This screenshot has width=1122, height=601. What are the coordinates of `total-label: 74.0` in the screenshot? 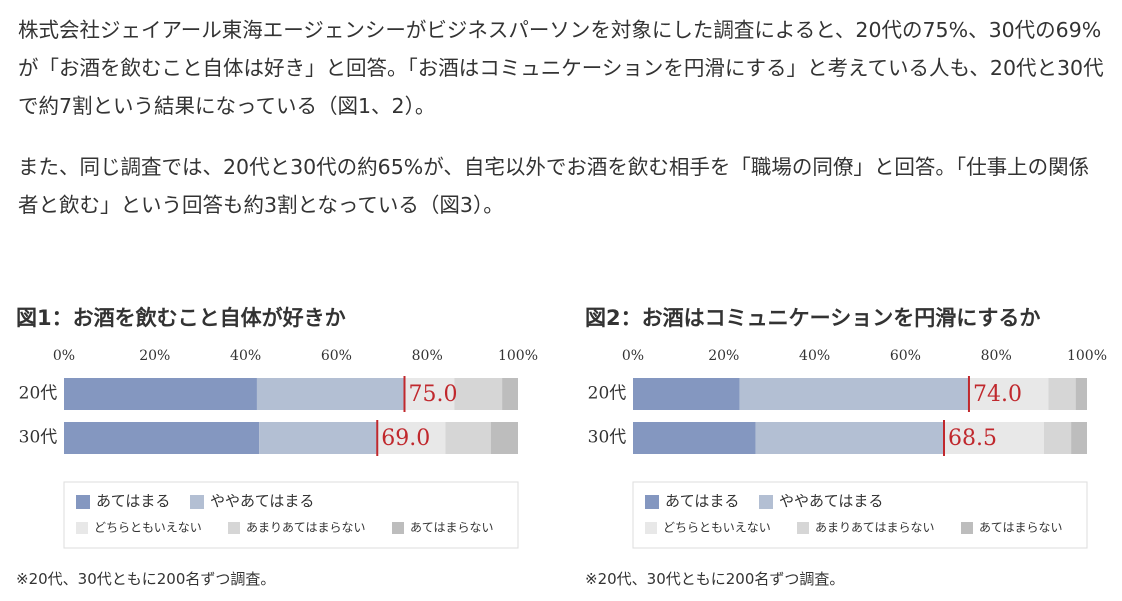 It's located at (997, 394).